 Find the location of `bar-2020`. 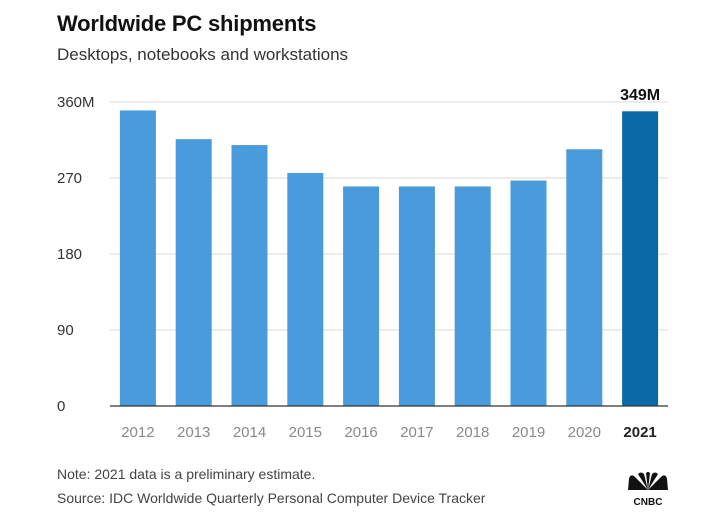

bar-2020 is located at coordinates (584, 278).